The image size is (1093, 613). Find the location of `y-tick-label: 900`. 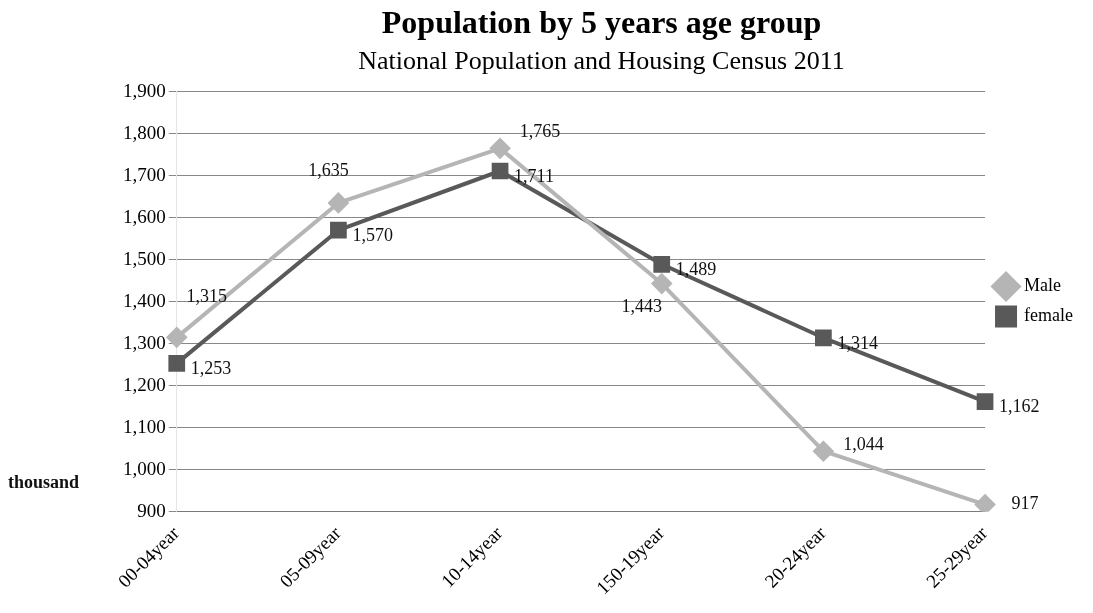

y-tick-label: 900 is located at coordinates (151, 510).